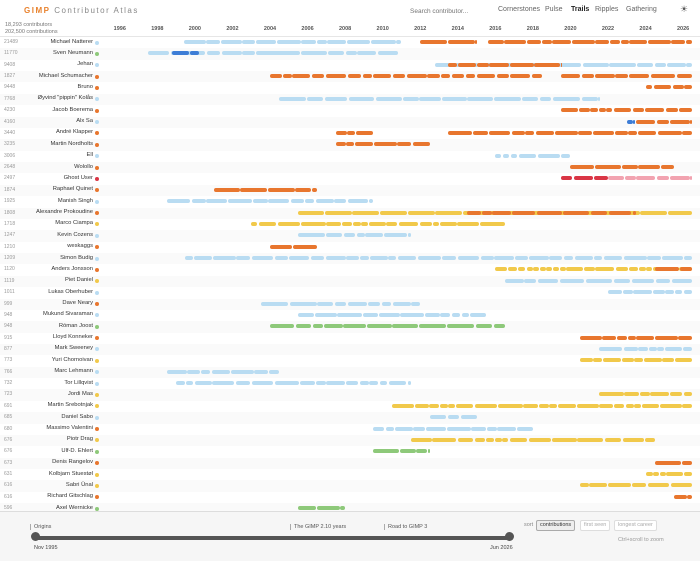  What do you see at coordinates (70, 291) in the screenshot?
I see `contributor-name: Lukas Oberhuber` at bounding box center [70, 291].